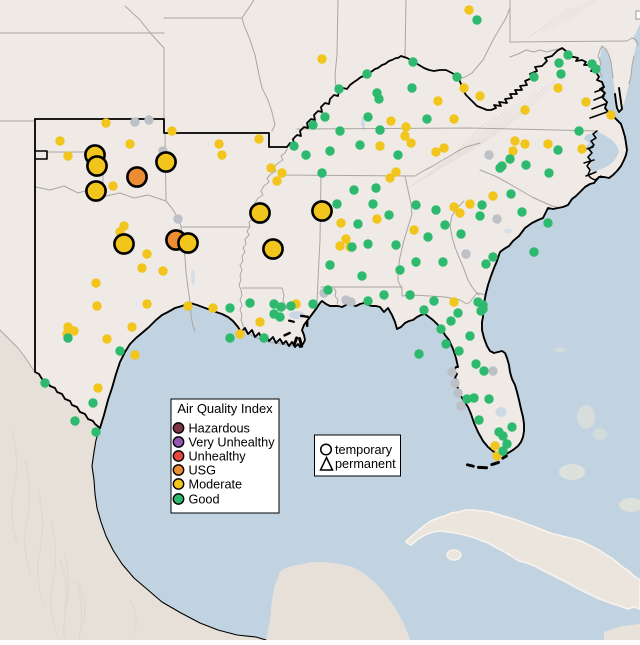  What do you see at coordinates (232, 443) in the screenshot?
I see `svg-text: Very Unhealthy` at bounding box center [232, 443].